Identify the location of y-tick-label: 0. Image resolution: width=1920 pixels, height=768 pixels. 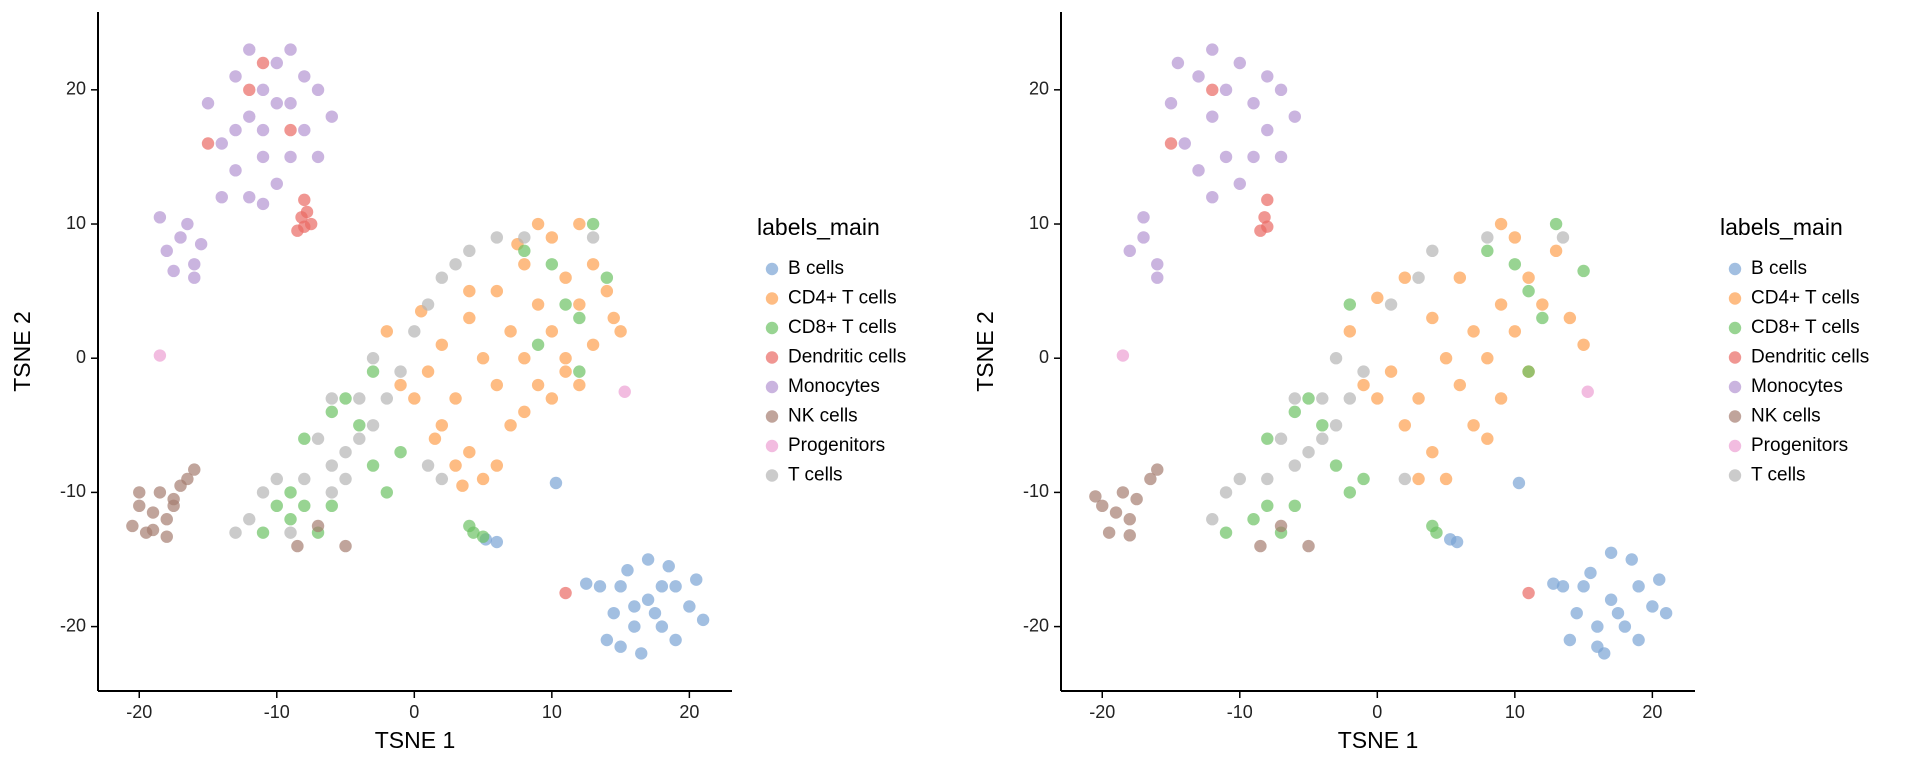
(1044, 357).